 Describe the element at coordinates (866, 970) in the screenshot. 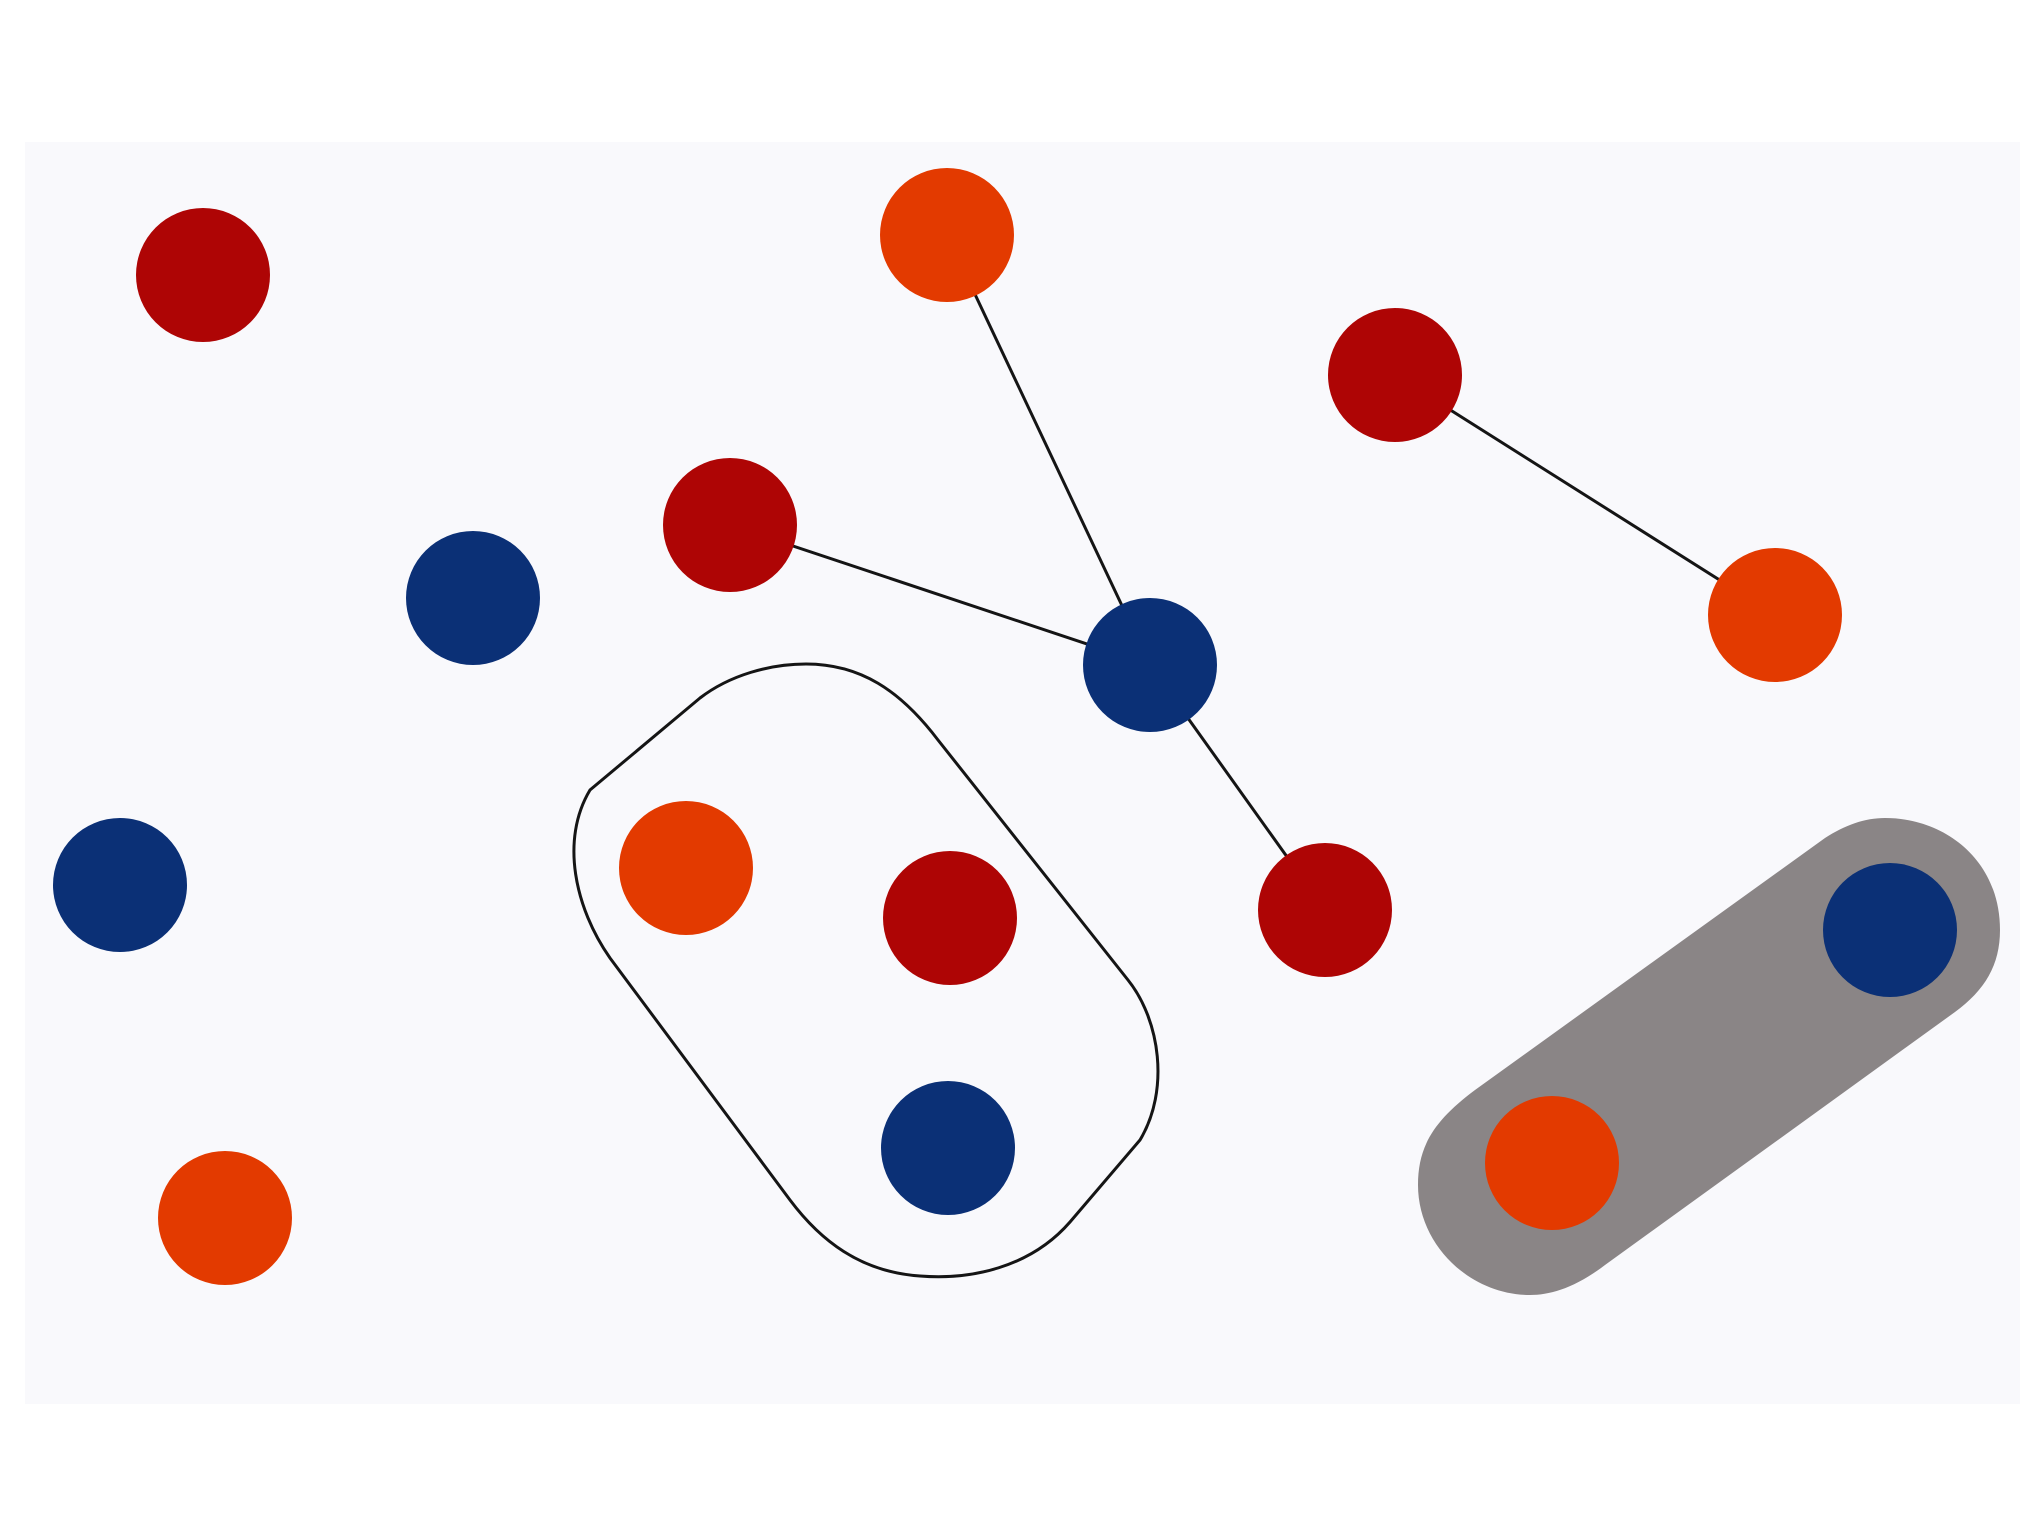

I see `outlined-group-boundary` at that location.